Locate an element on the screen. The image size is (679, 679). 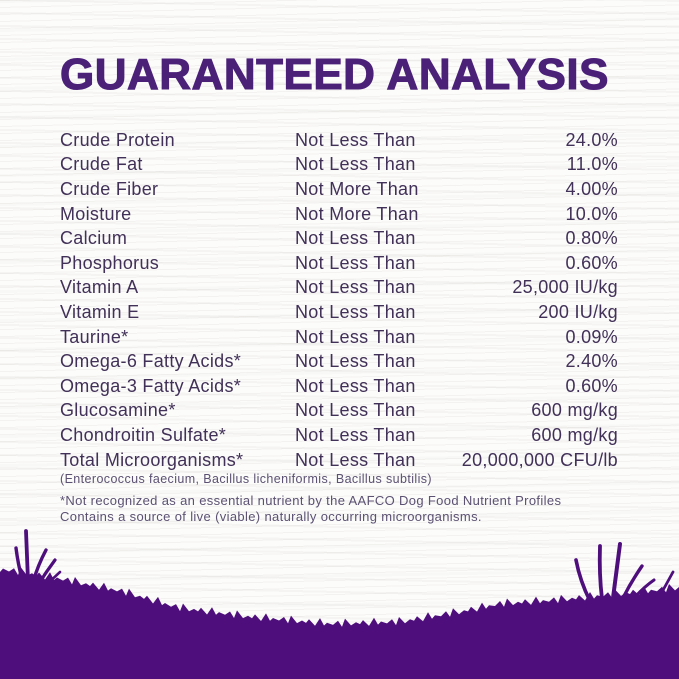
nutrient-value: 25,000 IU/kg is located at coordinates (565, 287).